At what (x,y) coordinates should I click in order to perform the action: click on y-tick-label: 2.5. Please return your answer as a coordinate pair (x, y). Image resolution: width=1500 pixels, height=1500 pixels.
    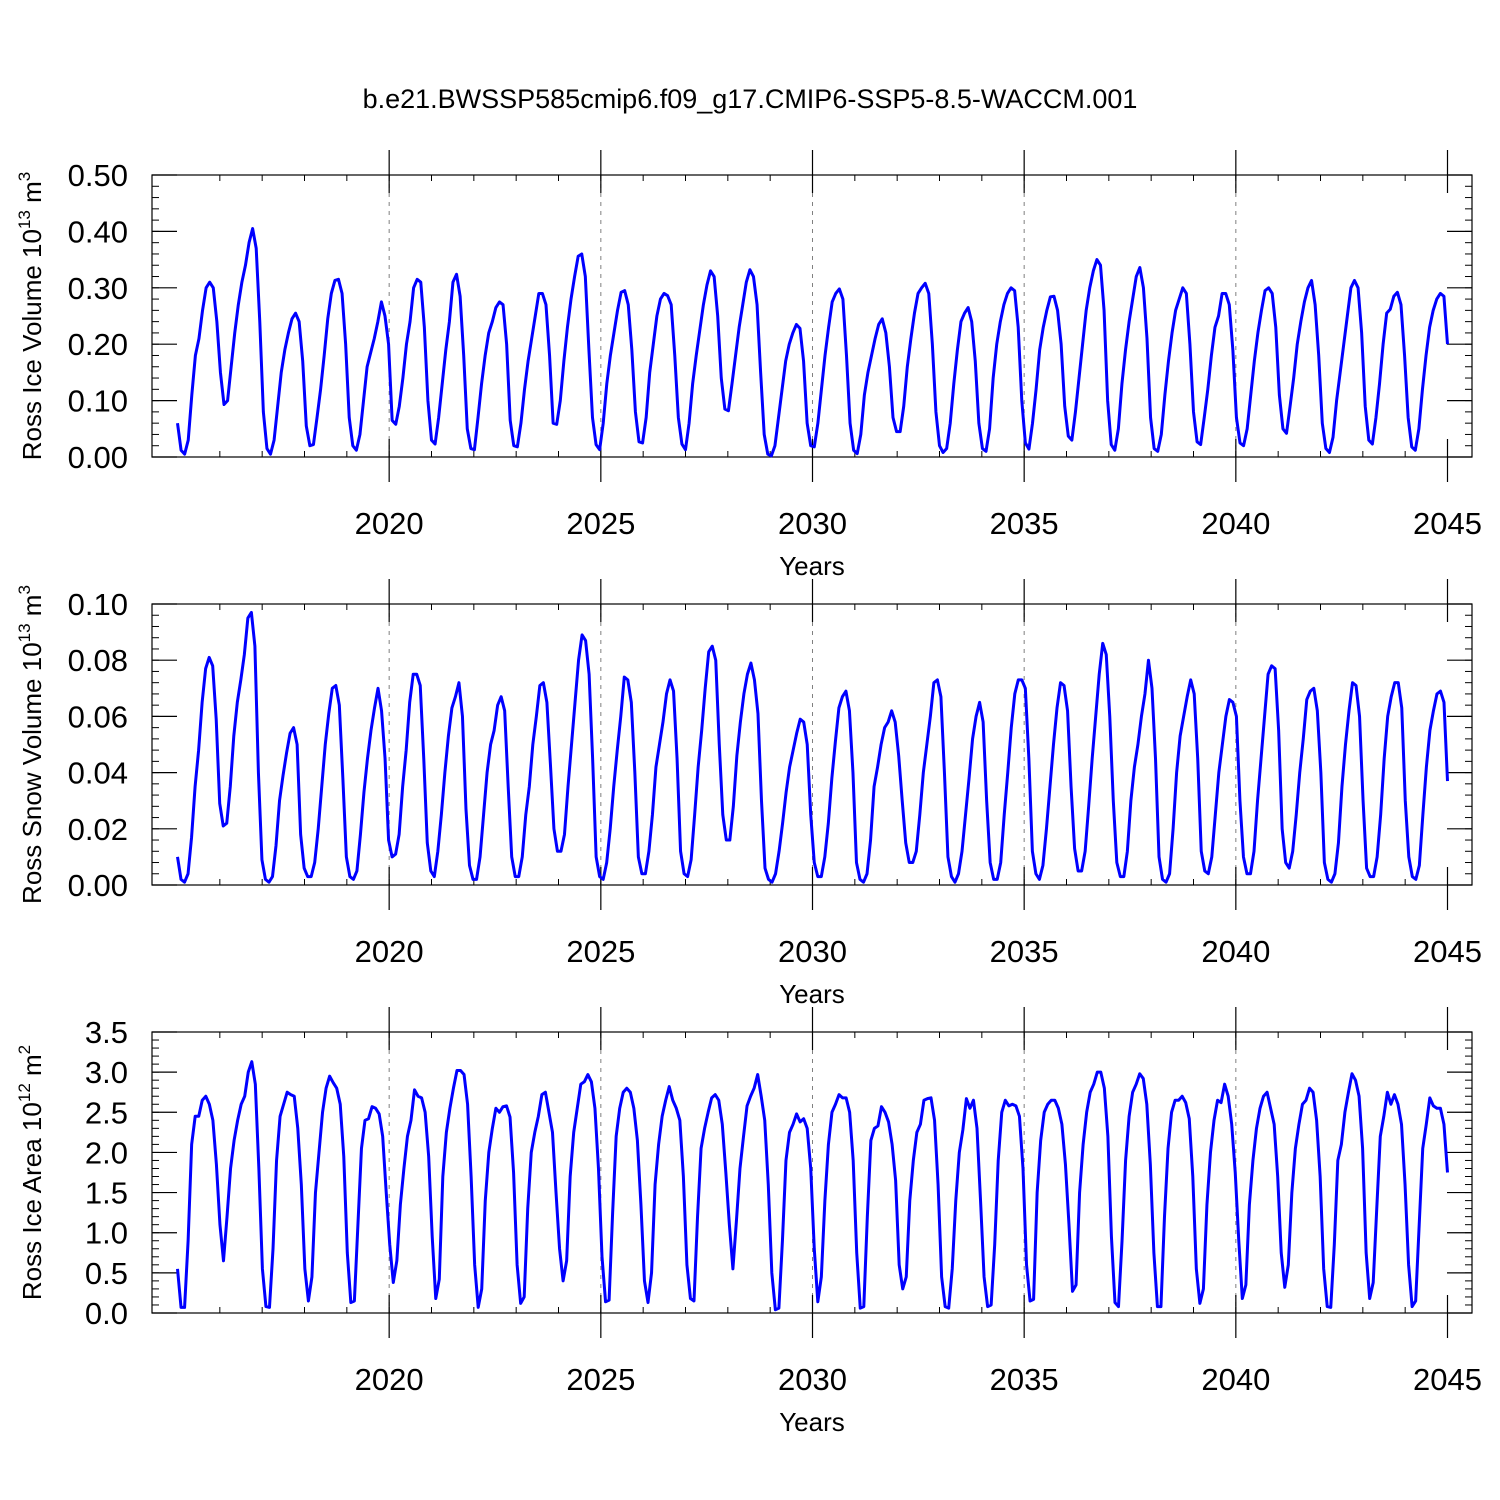
    Looking at the image, I should click on (106, 1112).